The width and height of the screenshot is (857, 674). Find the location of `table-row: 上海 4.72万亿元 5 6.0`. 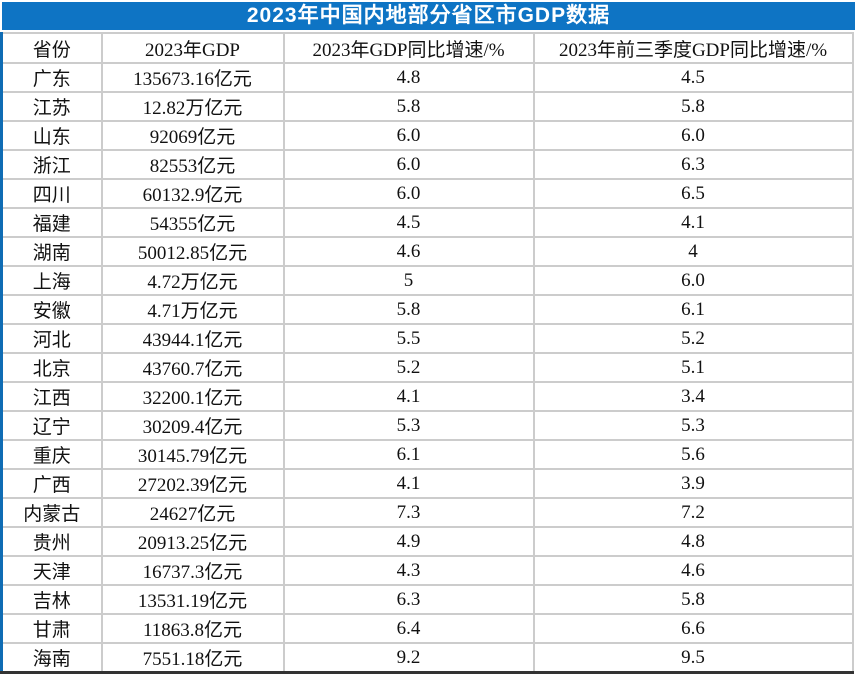

table-row: 上海 4.72万亿元 5 6.0 is located at coordinates (427, 280).